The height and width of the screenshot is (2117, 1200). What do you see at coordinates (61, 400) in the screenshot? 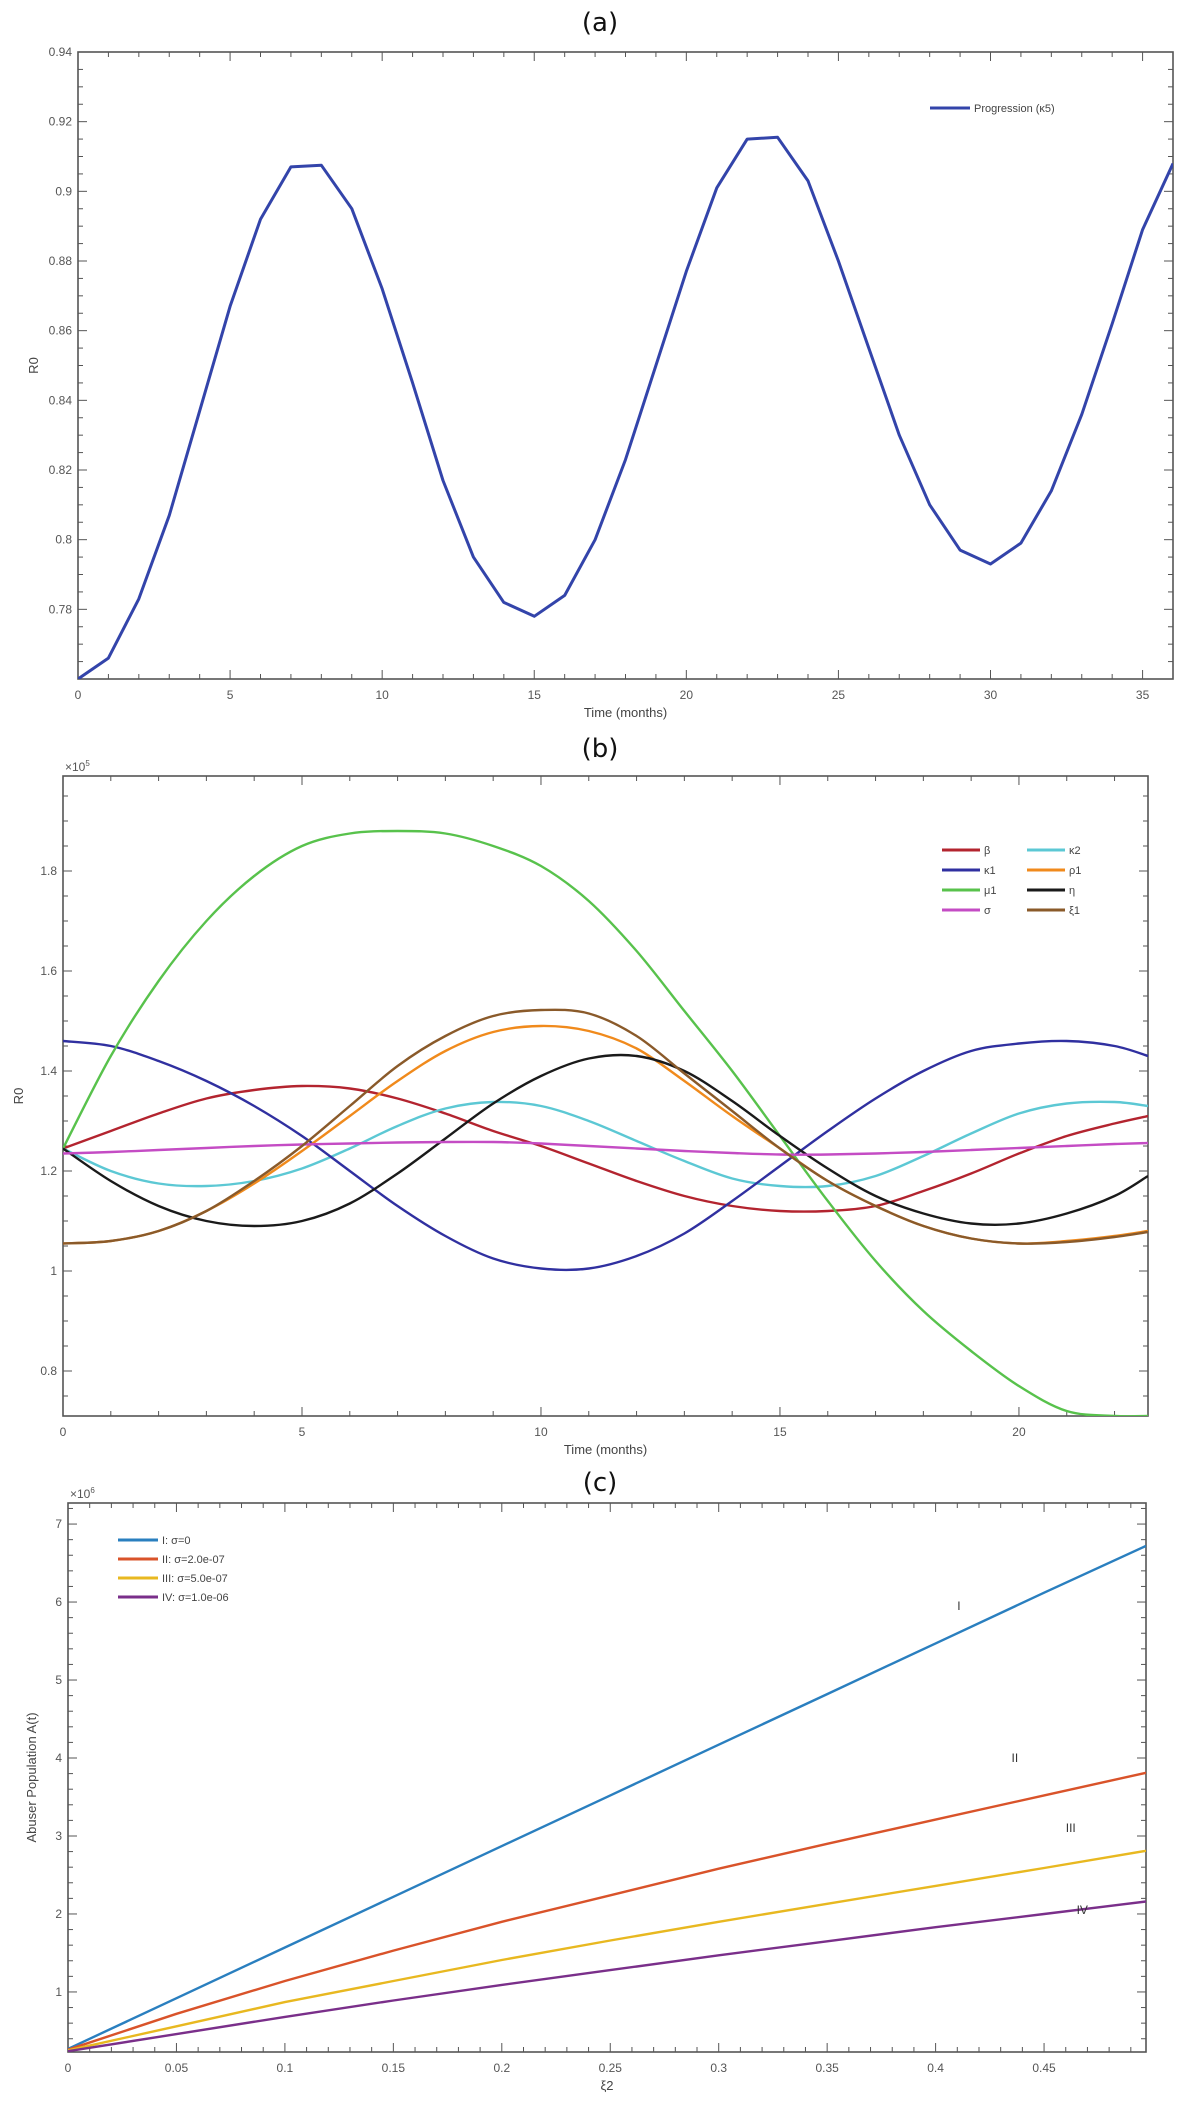
I see `y-tick-label: 0.84` at bounding box center [61, 400].